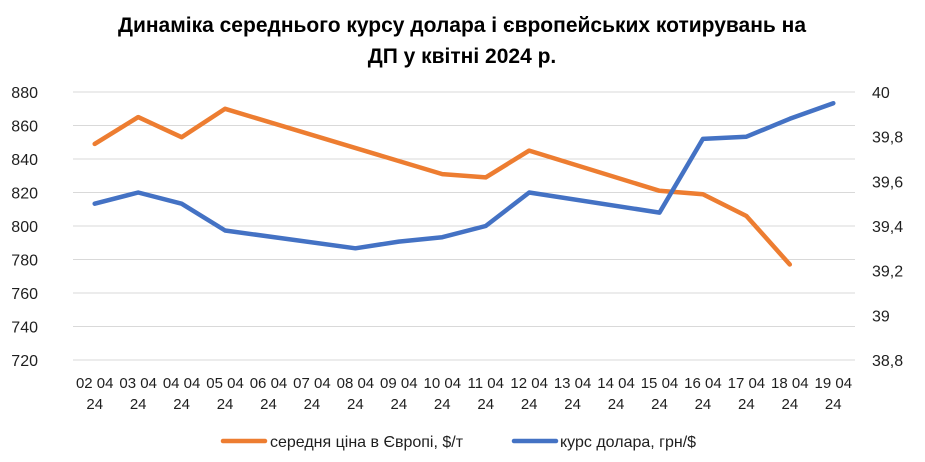 This screenshot has height=462, width=925. What do you see at coordinates (703, 383) in the screenshot?
I see `x-tick-label: 16 04` at bounding box center [703, 383].